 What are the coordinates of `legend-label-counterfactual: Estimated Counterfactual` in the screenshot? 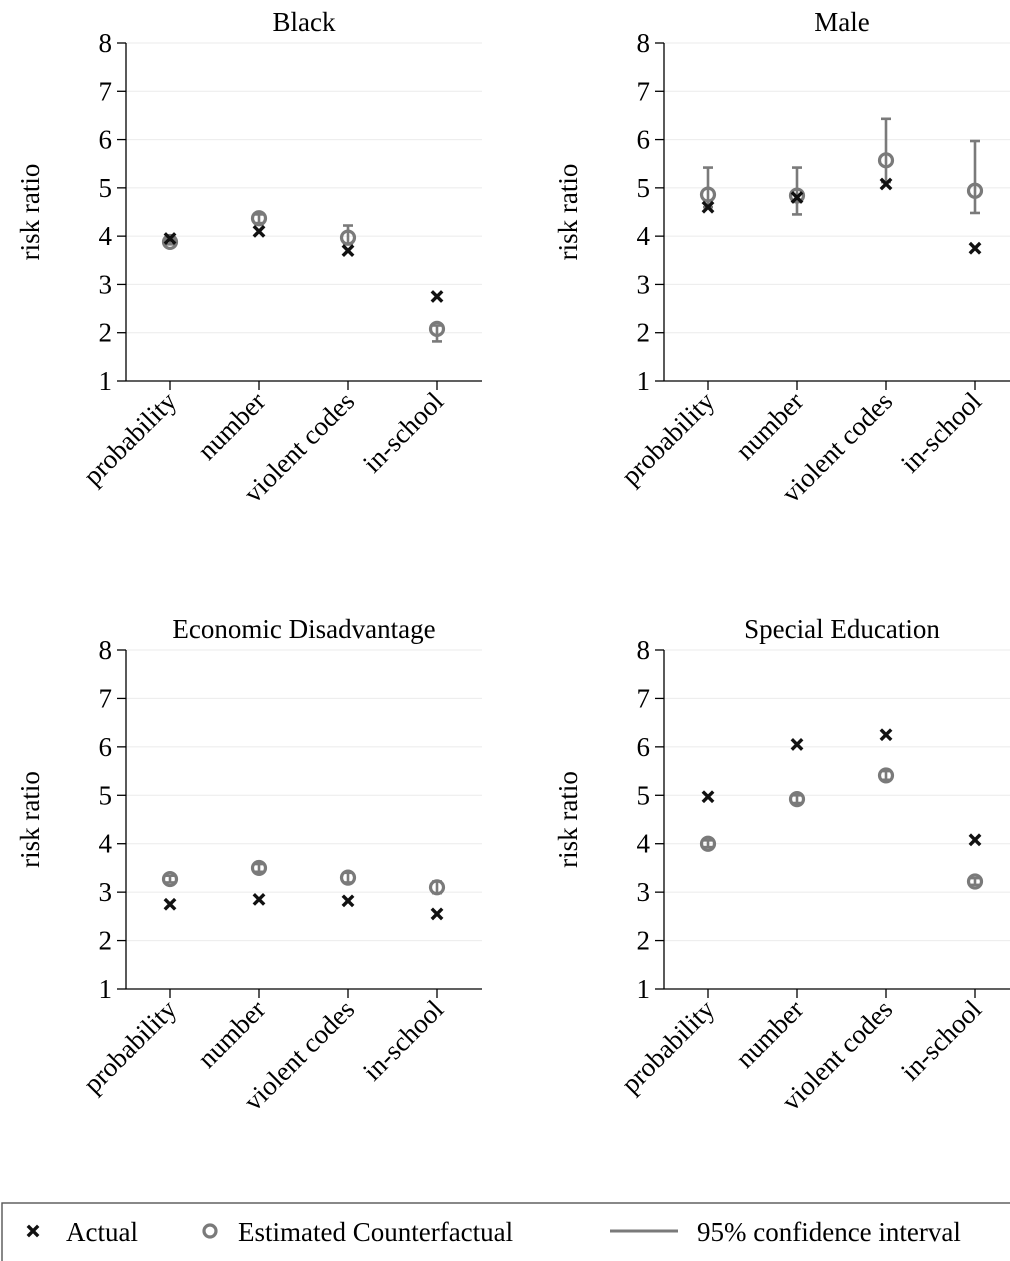 It's located at (375, 1232).